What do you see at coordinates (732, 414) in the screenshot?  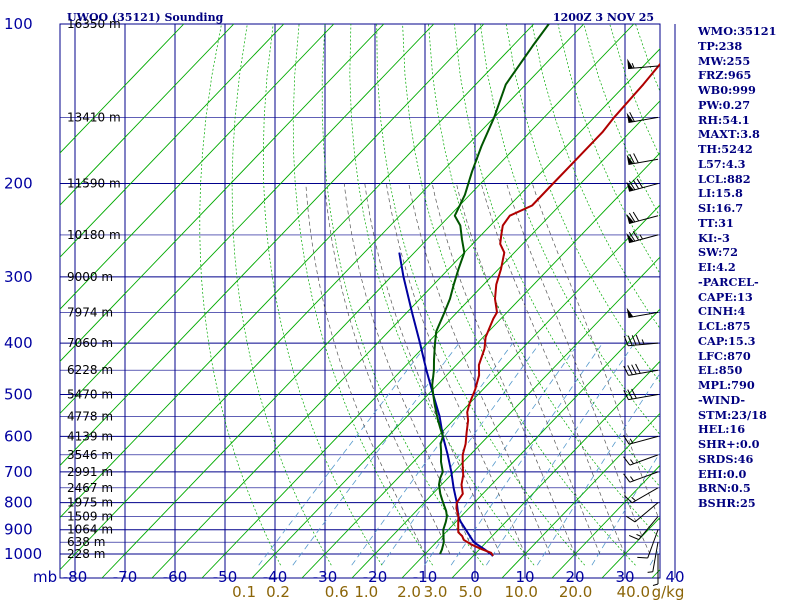 I see `index-item: STM:23/18` at bounding box center [732, 414].